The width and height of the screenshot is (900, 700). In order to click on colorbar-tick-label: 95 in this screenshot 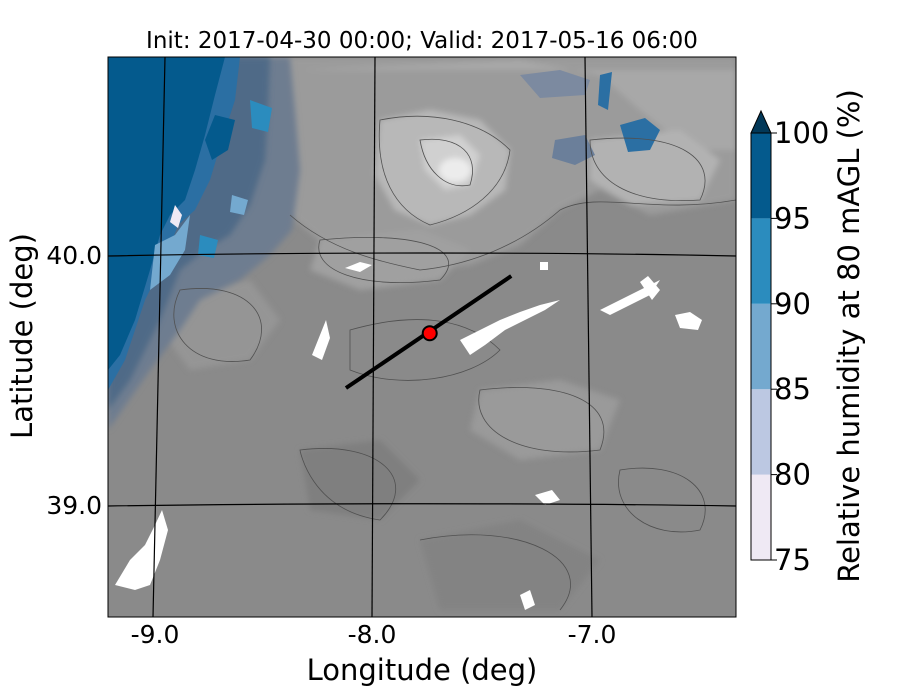, I will do `click(792, 218)`.